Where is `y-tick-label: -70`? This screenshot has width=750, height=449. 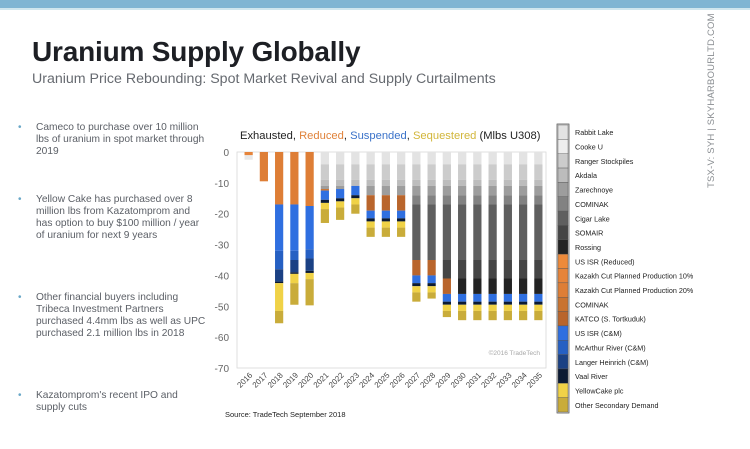 y-tick-label: -70 is located at coordinates (222, 369).